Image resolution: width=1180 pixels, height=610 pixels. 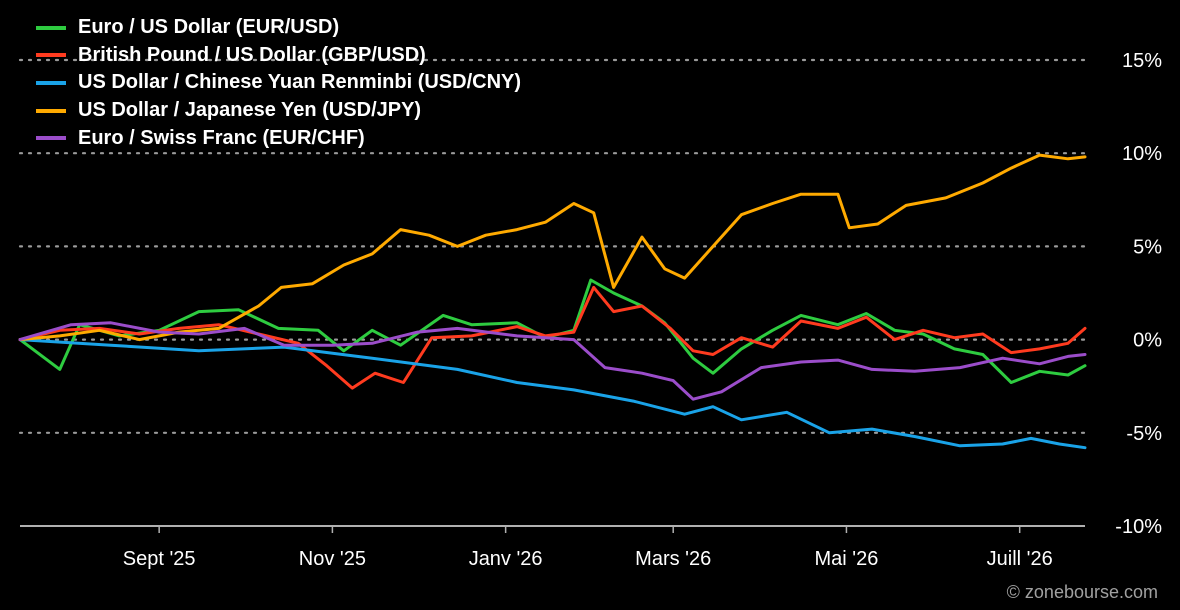 What do you see at coordinates (552, 529) in the screenshot?
I see `axes` at bounding box center [552, 529].